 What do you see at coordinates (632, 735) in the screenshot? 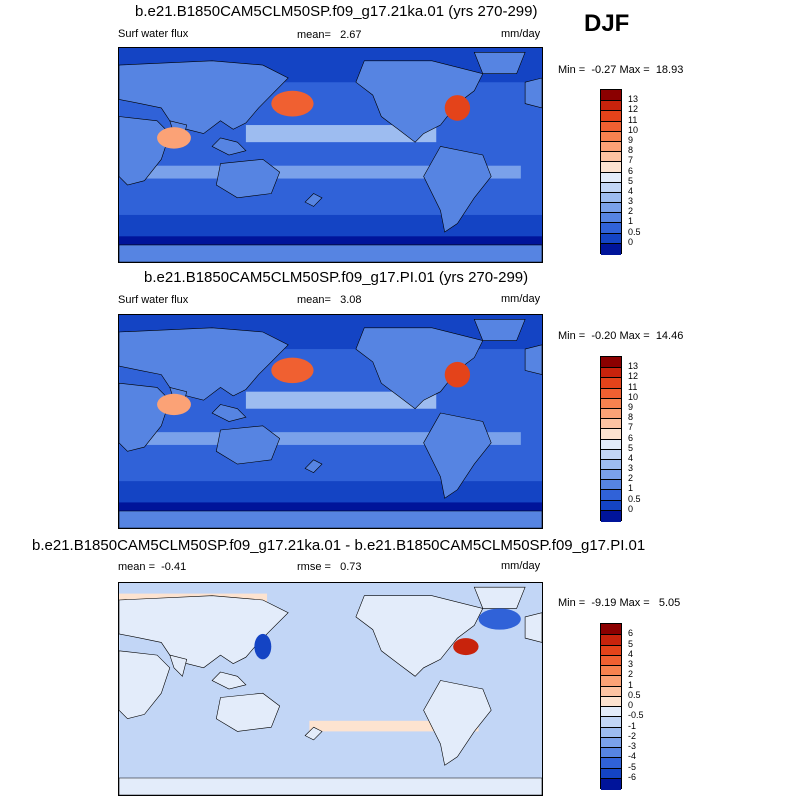
I see `colorbar-tick-label: -2` at bounding box center [632, 735].